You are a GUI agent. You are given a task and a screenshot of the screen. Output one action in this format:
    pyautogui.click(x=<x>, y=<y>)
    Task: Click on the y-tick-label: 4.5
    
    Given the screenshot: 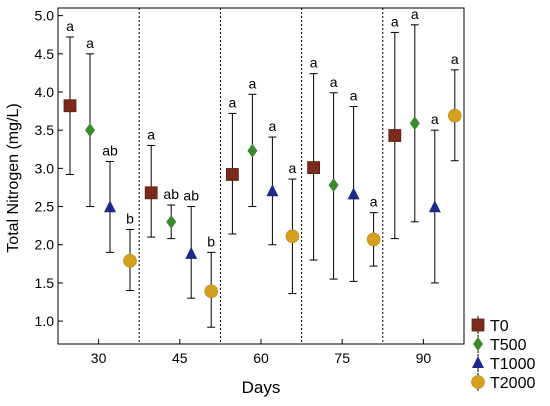 What is the action you would take?
    pyautogui.click(x=45, y=54)
    